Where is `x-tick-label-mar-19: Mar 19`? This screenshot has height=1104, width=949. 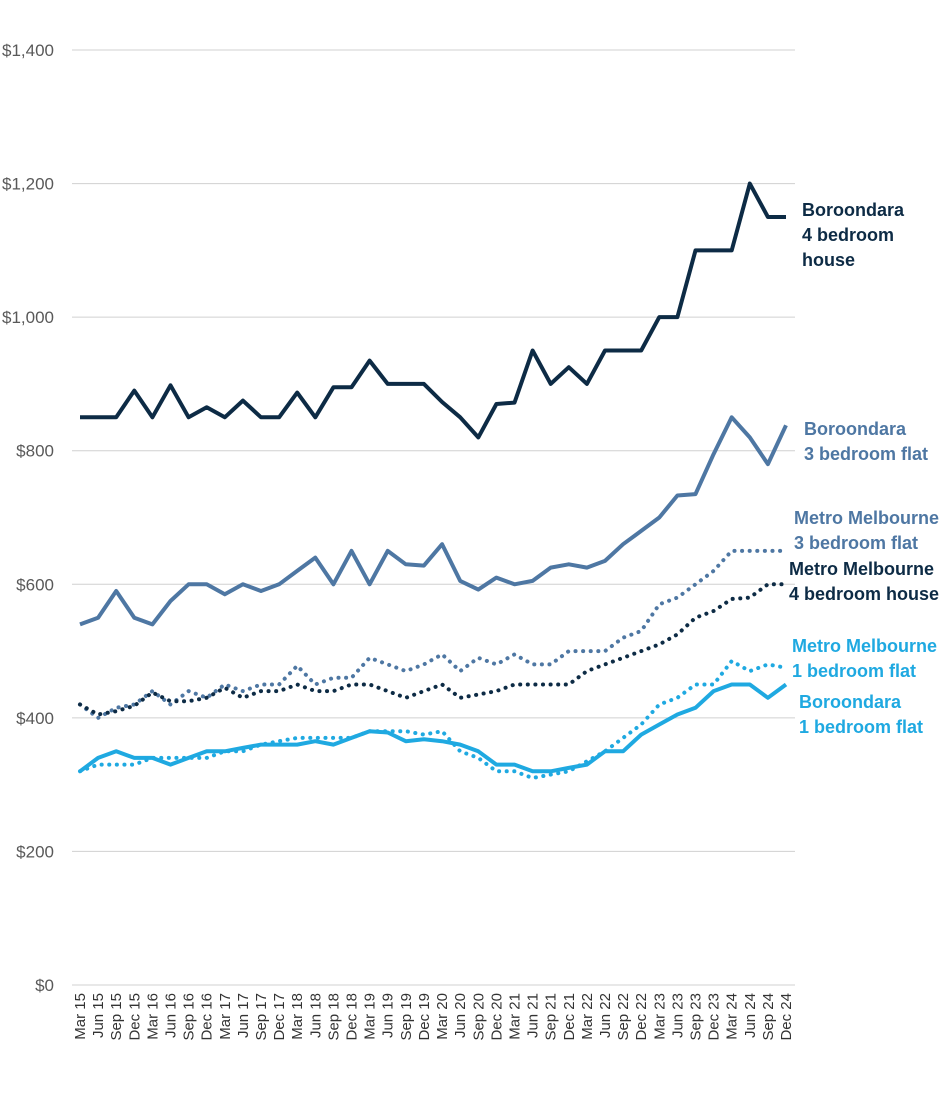
x-tick-label-mar-19: Mar 19 is located at coordinates (370, 1016).